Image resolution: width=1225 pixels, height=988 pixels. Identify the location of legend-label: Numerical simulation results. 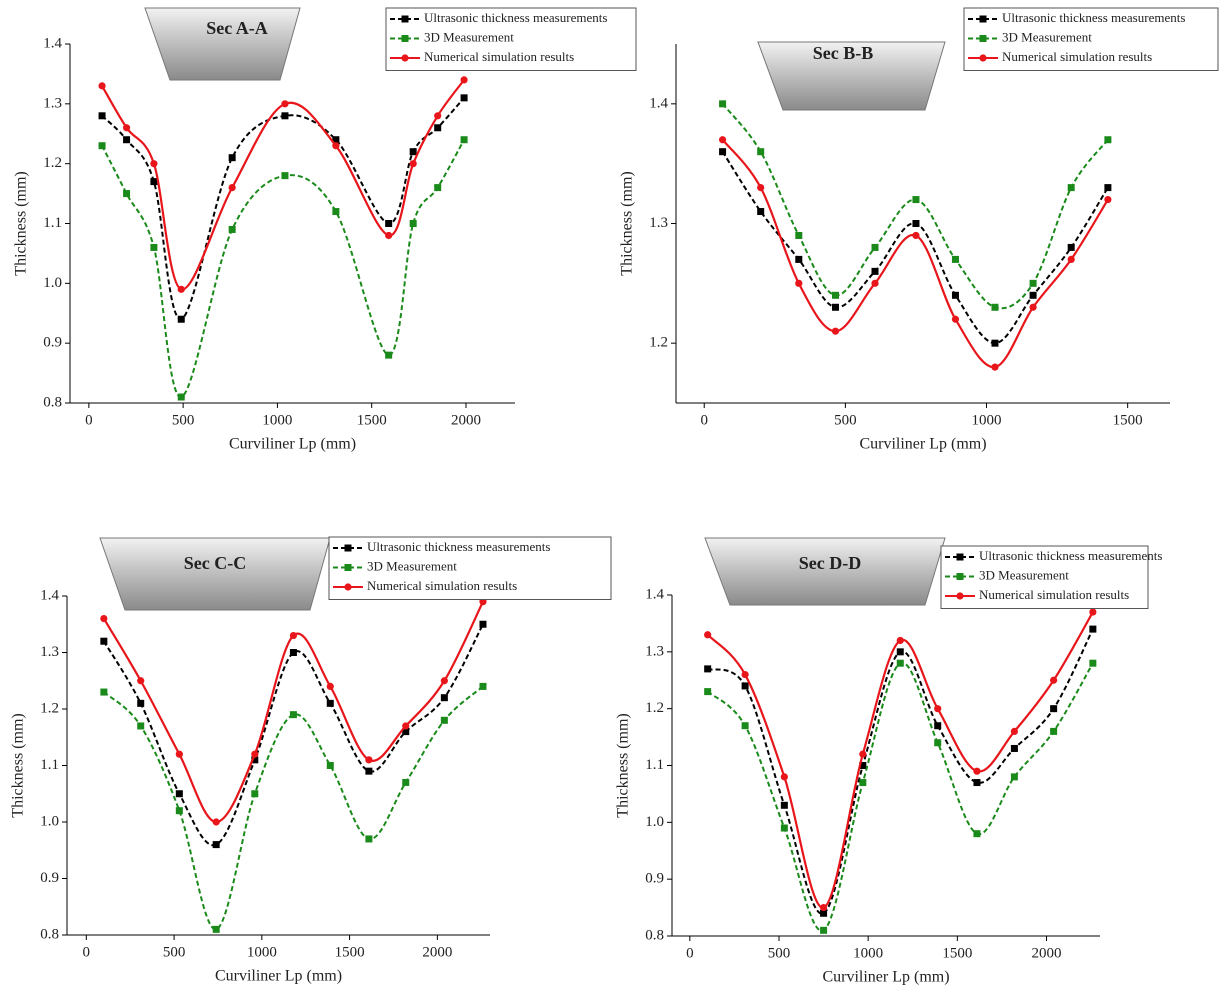
(442, 585).